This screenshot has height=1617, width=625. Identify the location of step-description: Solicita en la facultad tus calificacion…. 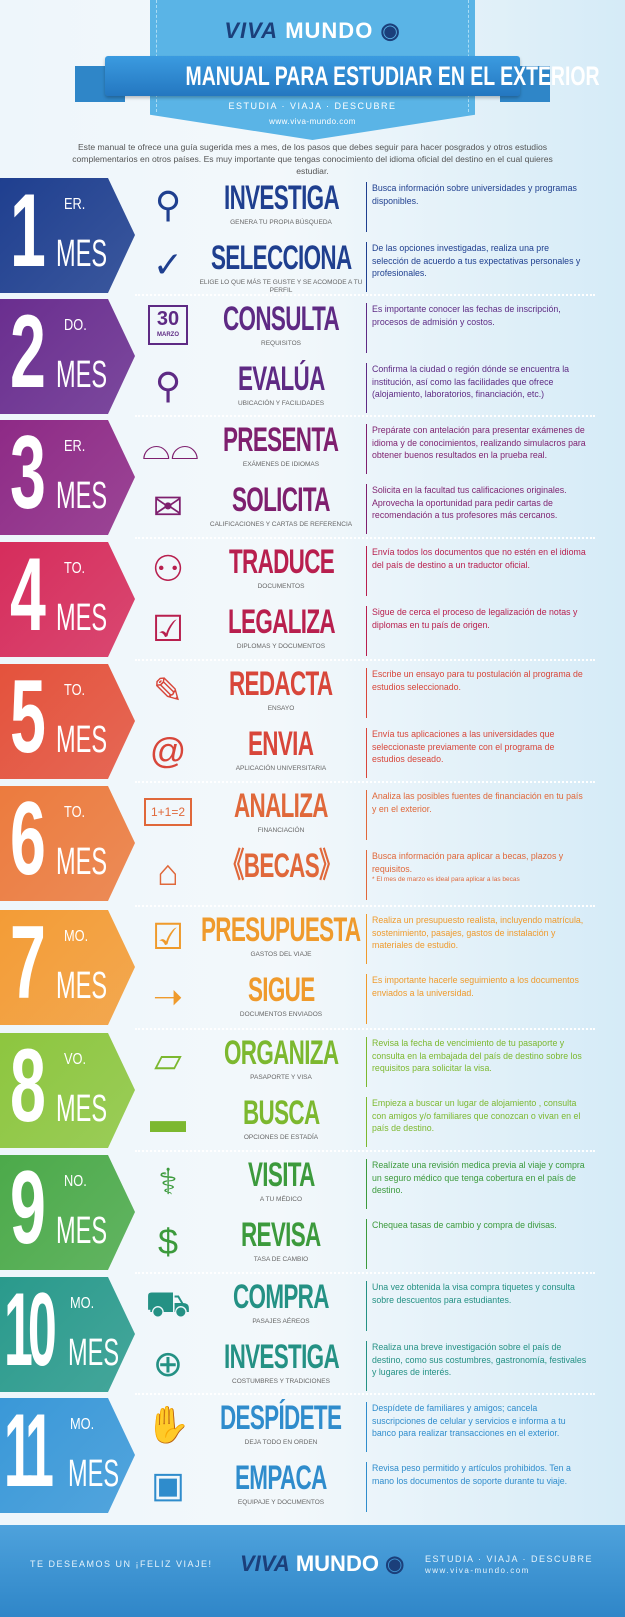
(479, 503).